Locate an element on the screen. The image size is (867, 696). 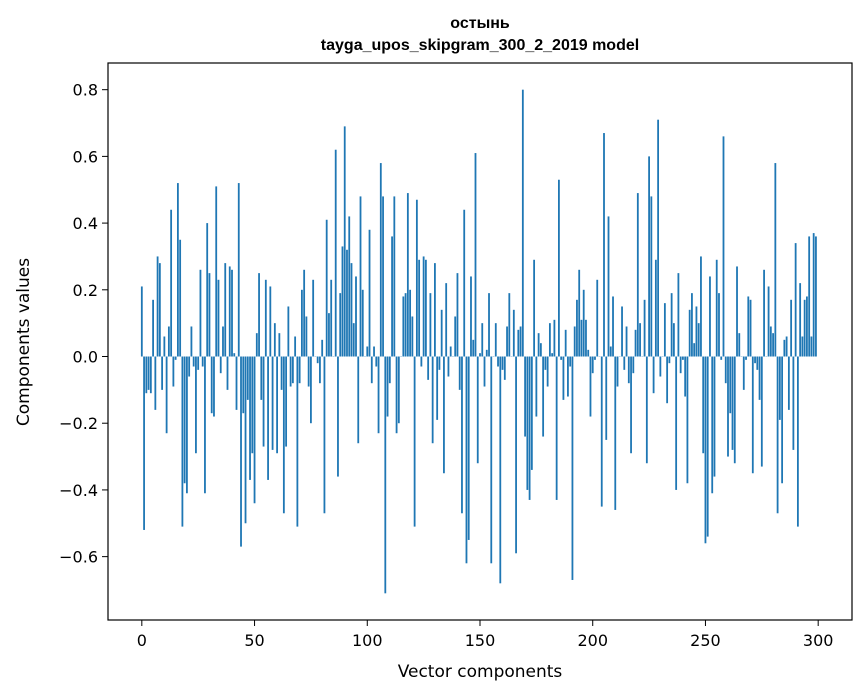
y-tick-label: −0.6 is located at coordinates (78, 557).